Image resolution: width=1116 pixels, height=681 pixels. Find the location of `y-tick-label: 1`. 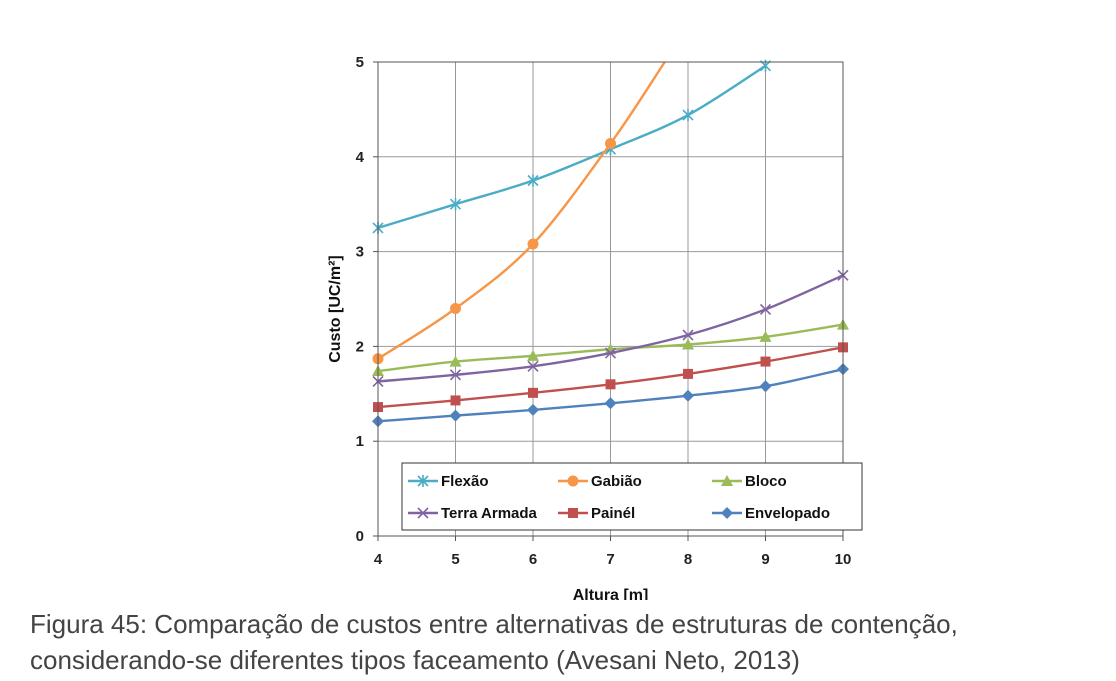

y-tick-label: 1 is located at coordinates (360, 441).